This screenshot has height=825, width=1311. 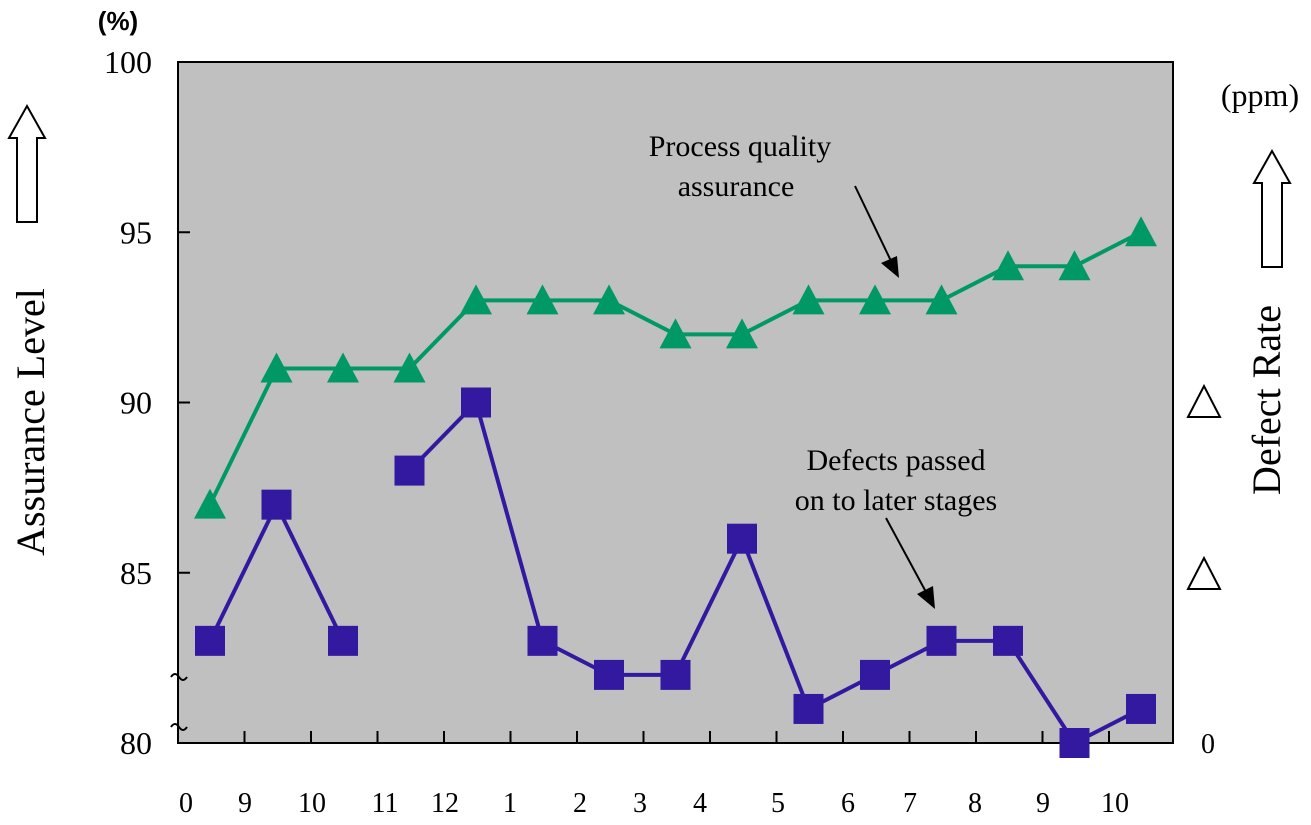 I want to click on annotation-defects-line2: on to later stages, so click(x=896, y=500).